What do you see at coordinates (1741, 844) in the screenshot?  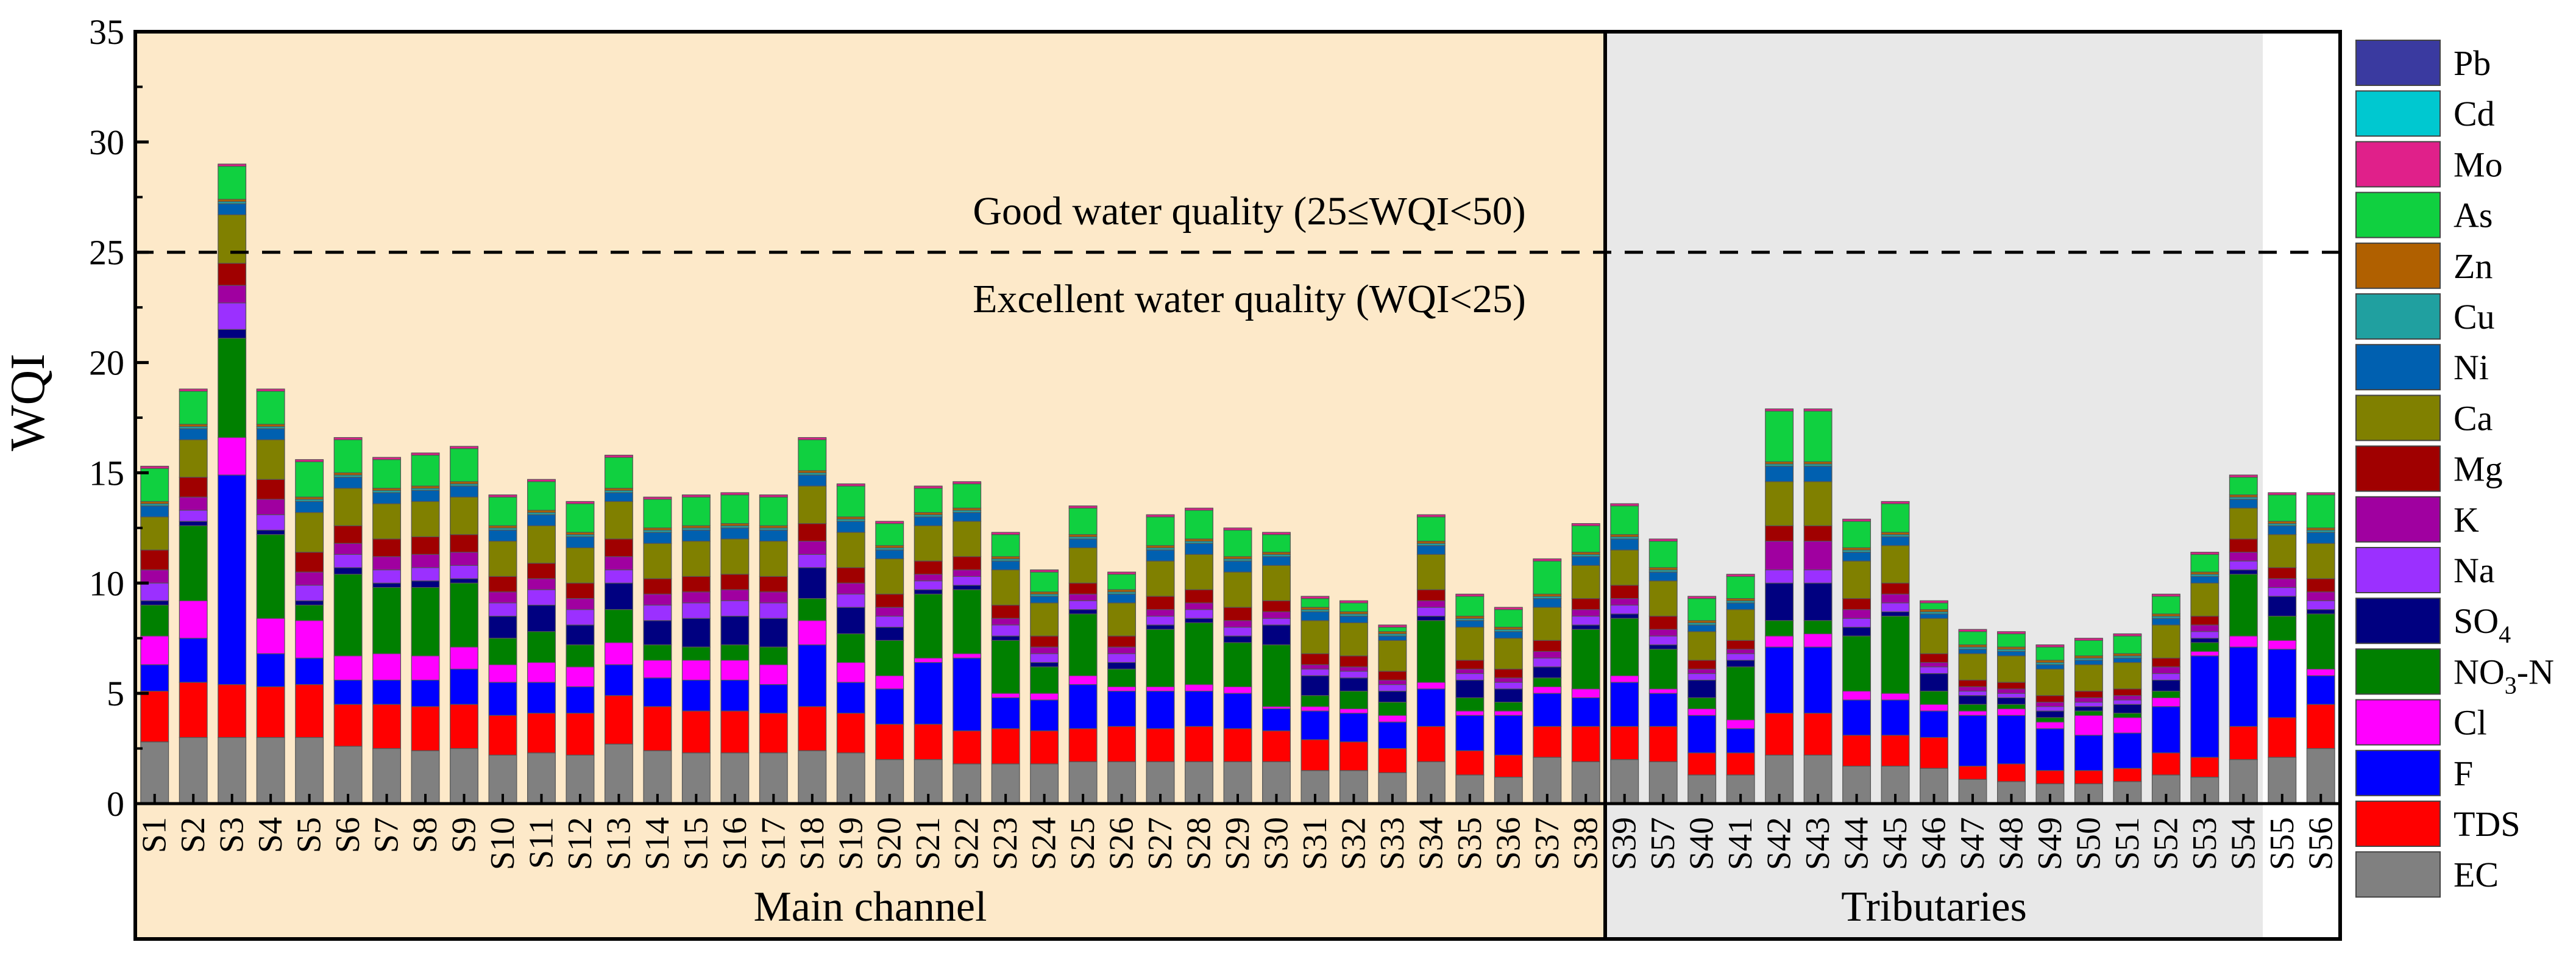 I see `x-tick-label: S41` at bounding box center [1741, 844].